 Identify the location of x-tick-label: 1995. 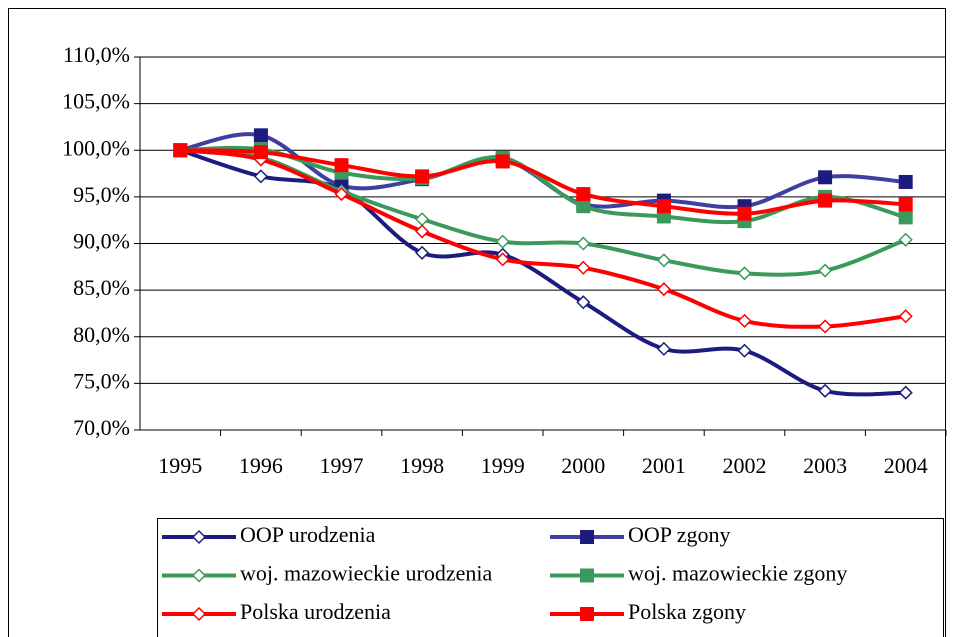
(180, 465).